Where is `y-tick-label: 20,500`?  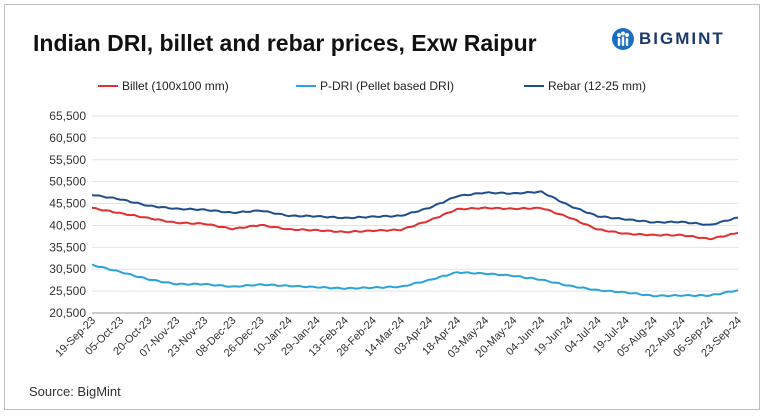 y-tick-label: 20,500 is located at coordinates (67, 313).